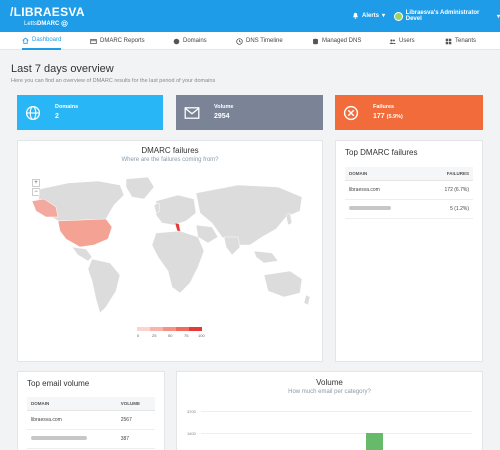 Image resolution: width=500 pixels, height=450 pixels. I want to click on fingerprint-icon, so click(64, 23).